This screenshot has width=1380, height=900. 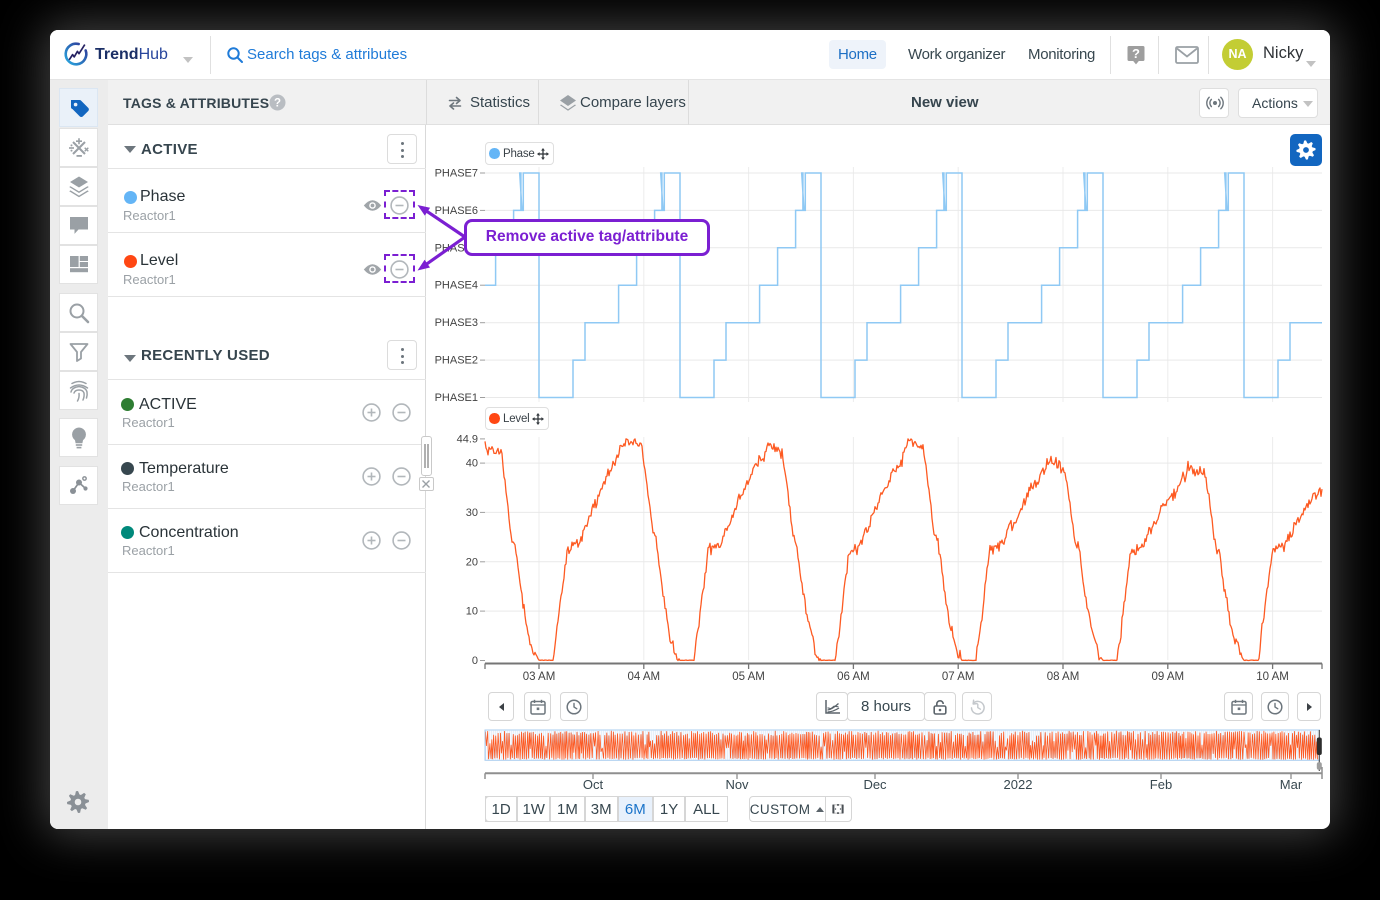 I want to click on svg-text: 40, so click(x=472, y=464).